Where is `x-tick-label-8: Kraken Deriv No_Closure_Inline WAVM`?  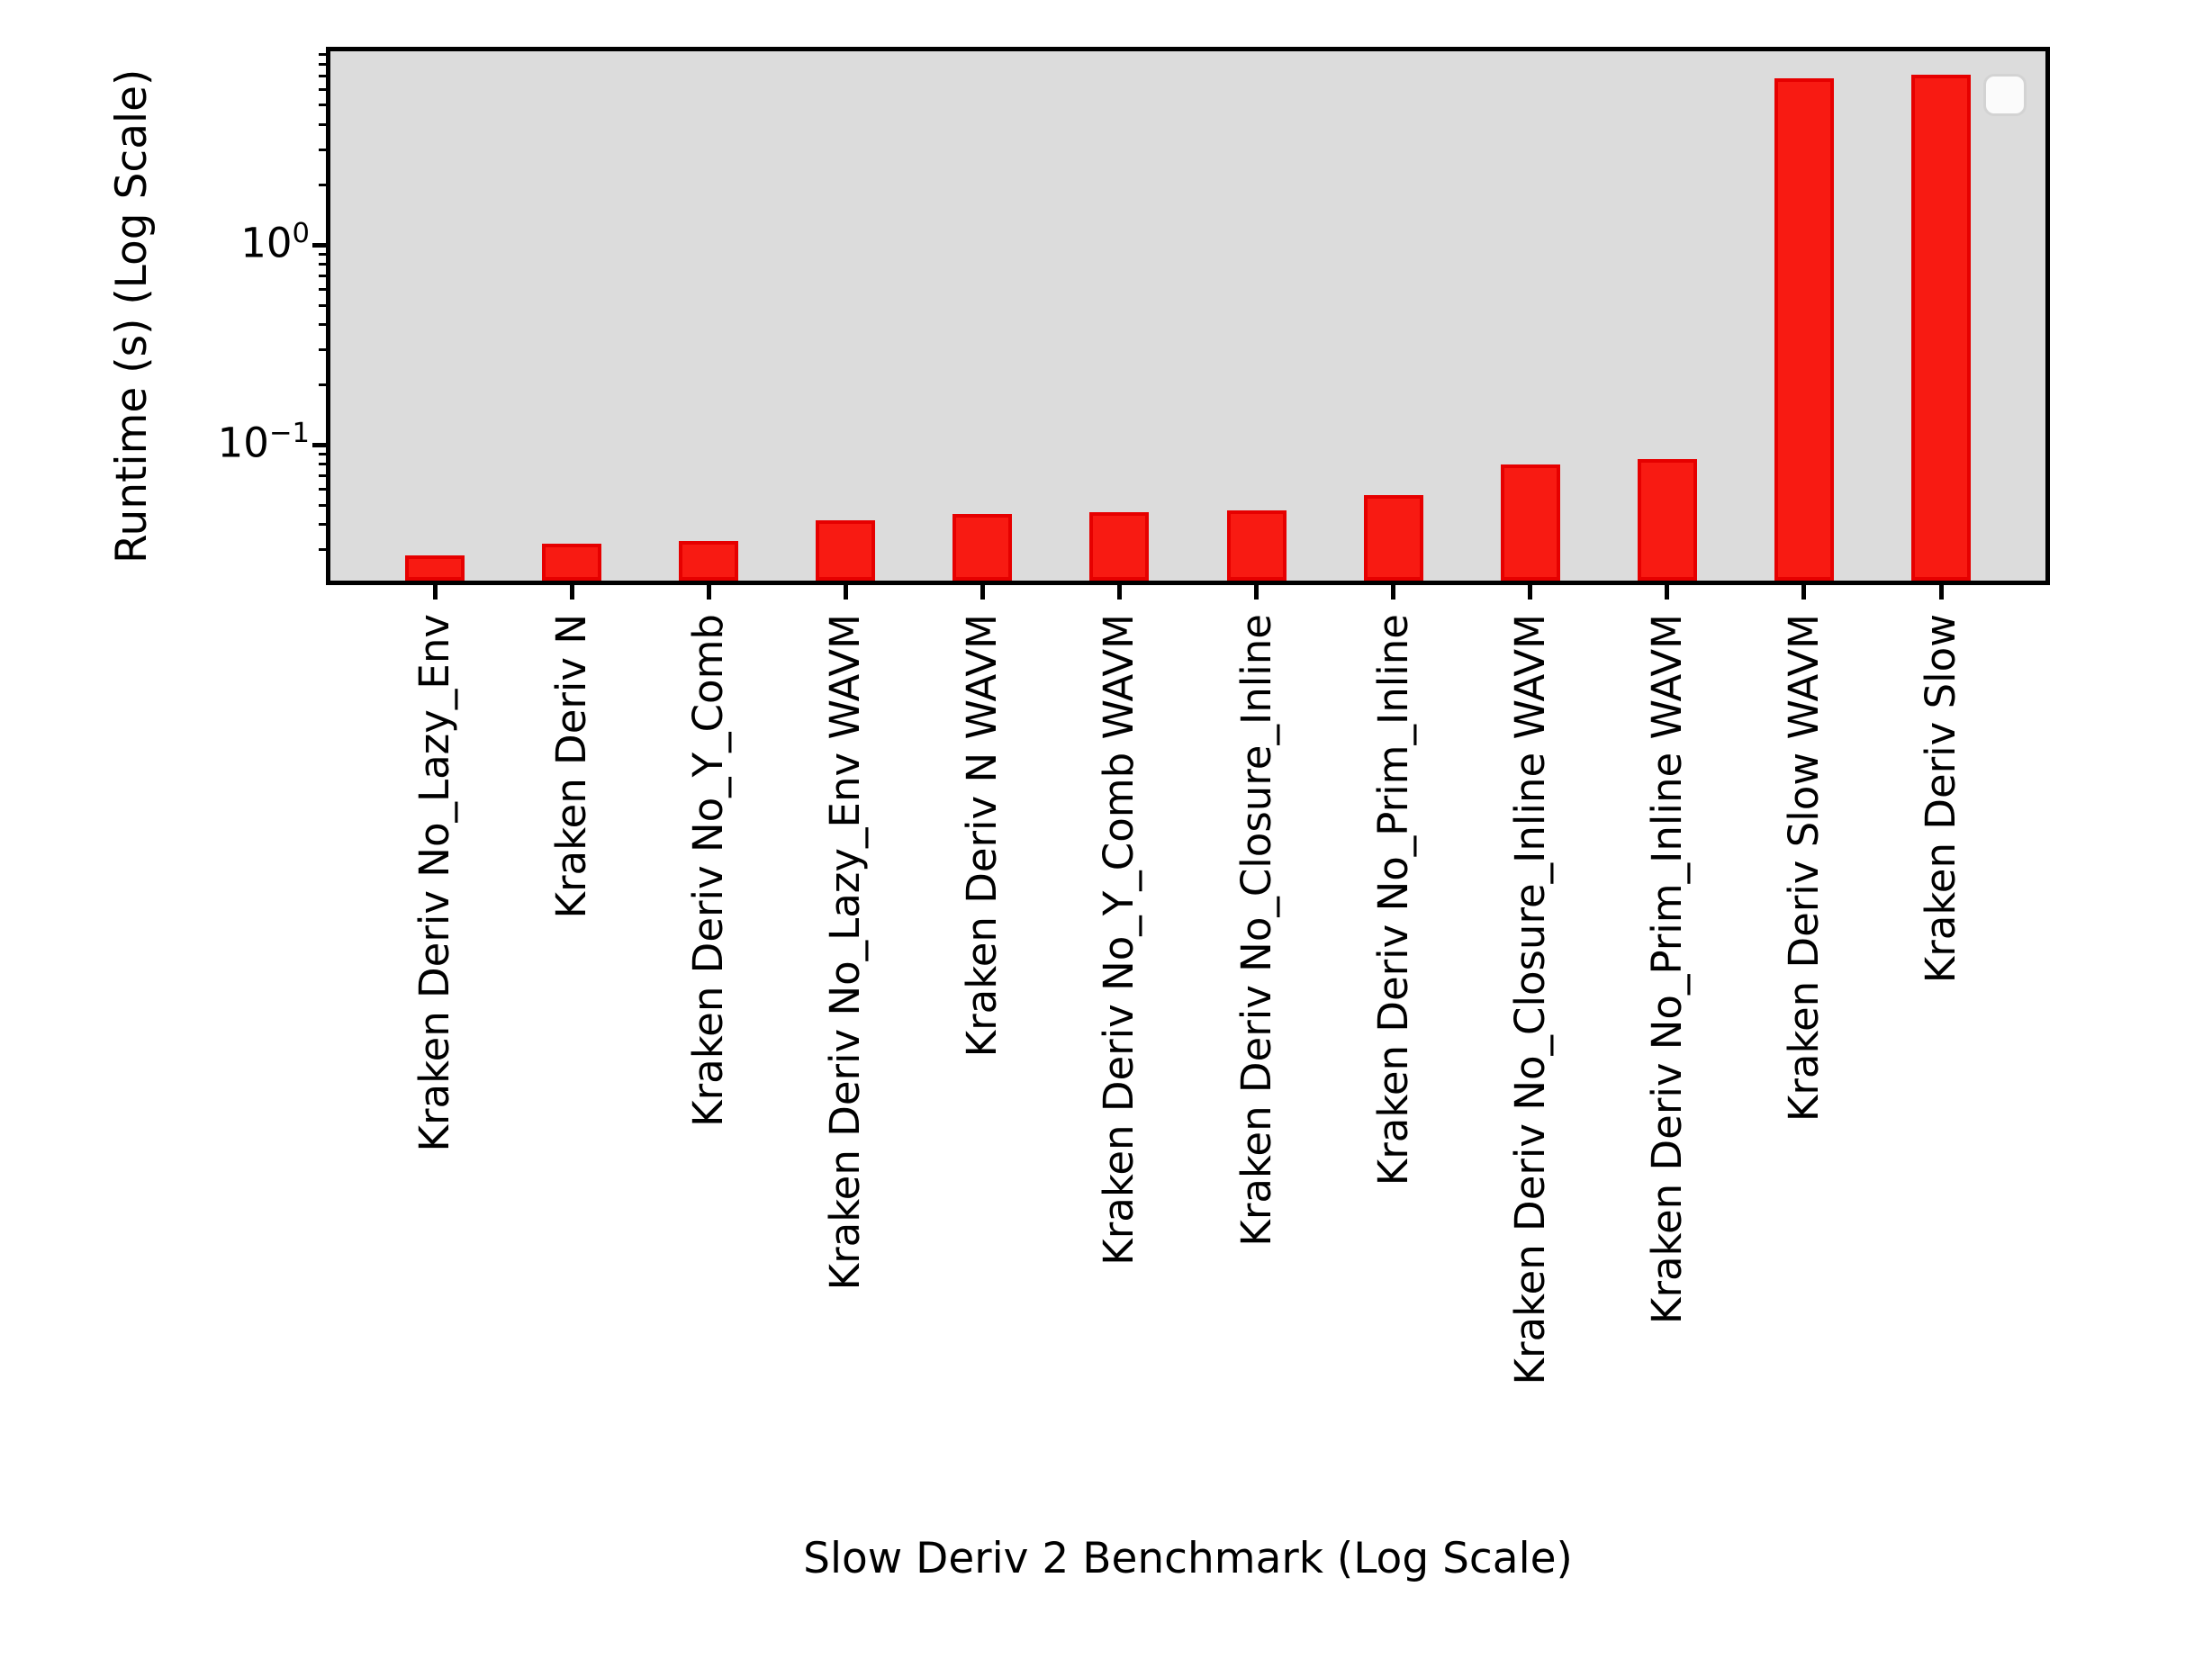 x-tick-label-8: Kraken Deriv No_Closure_Inline WAVM is located at coordinates (1529, 999).